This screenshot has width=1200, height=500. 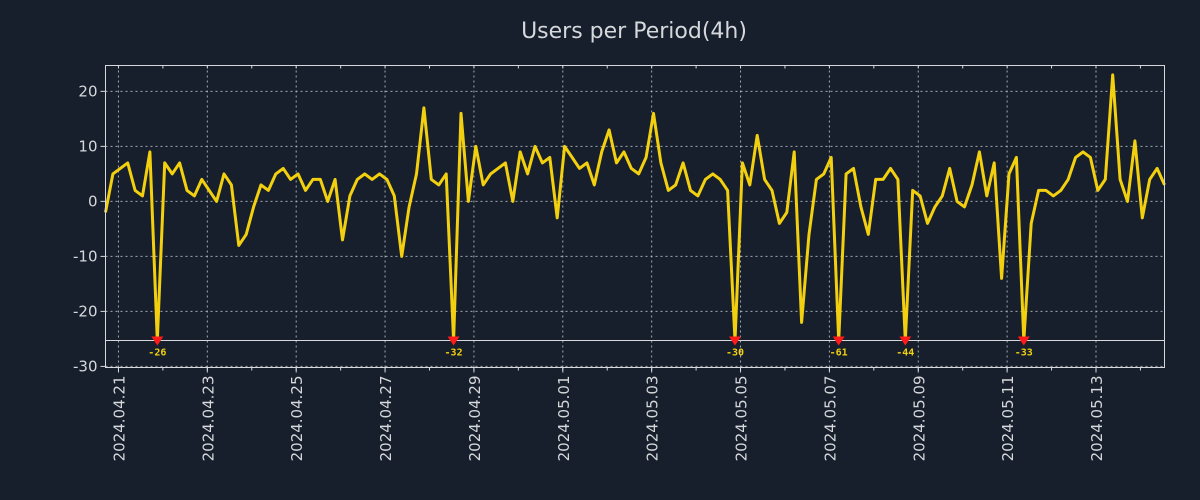 What do you see at coordinates (87, 91) in the screenshot?
I see `y-tick-label: 20` at bounding box center [87, 91].